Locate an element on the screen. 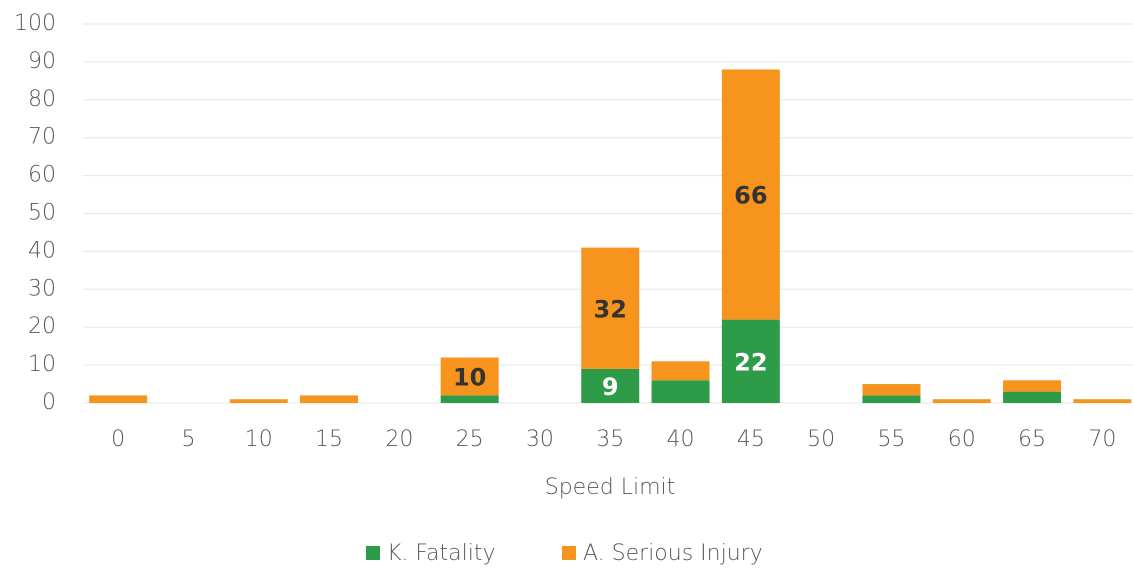 The width and height of the screenshot is (1133, 571). y-tick-label: 90 is located at coordinates (42, 61).